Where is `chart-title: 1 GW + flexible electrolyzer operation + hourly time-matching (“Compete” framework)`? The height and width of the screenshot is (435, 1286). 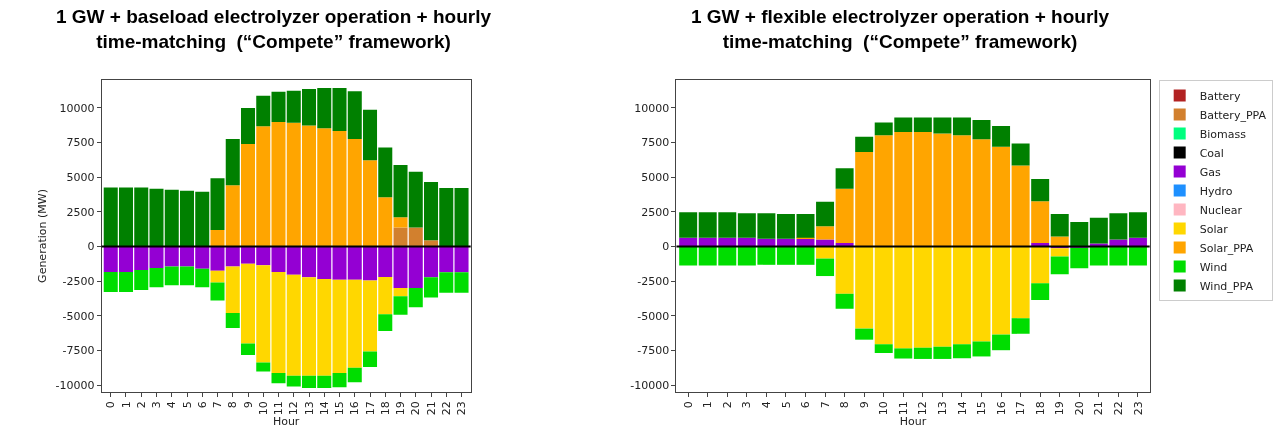
chart-title: 1 GW + flexible electrolyzer operation + hourly time-matching (“Compete” framework) is located at coordinates (900, 29).